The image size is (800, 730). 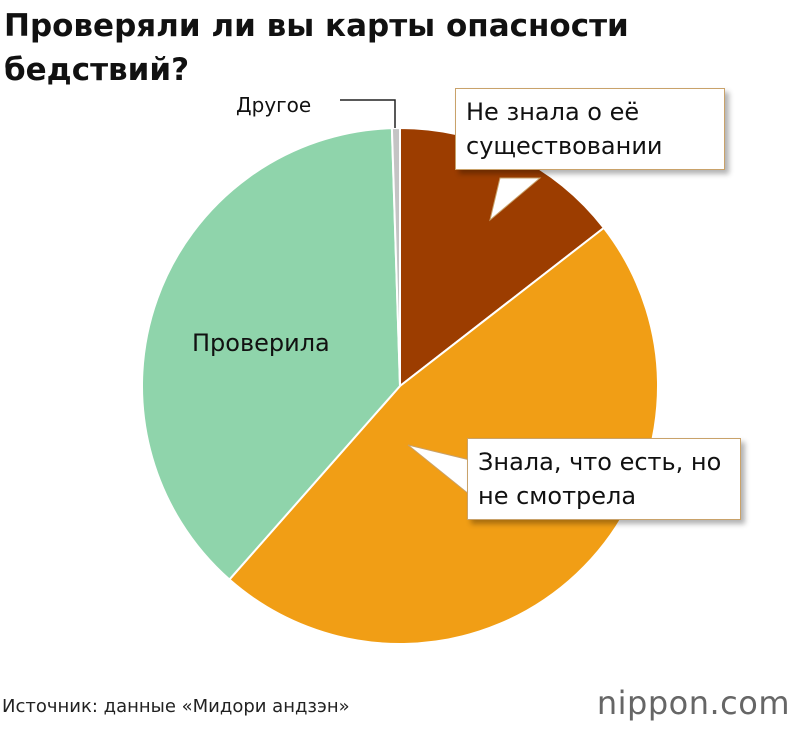 I want to click on slice-label: Проверила, so click(x=261, y=343).